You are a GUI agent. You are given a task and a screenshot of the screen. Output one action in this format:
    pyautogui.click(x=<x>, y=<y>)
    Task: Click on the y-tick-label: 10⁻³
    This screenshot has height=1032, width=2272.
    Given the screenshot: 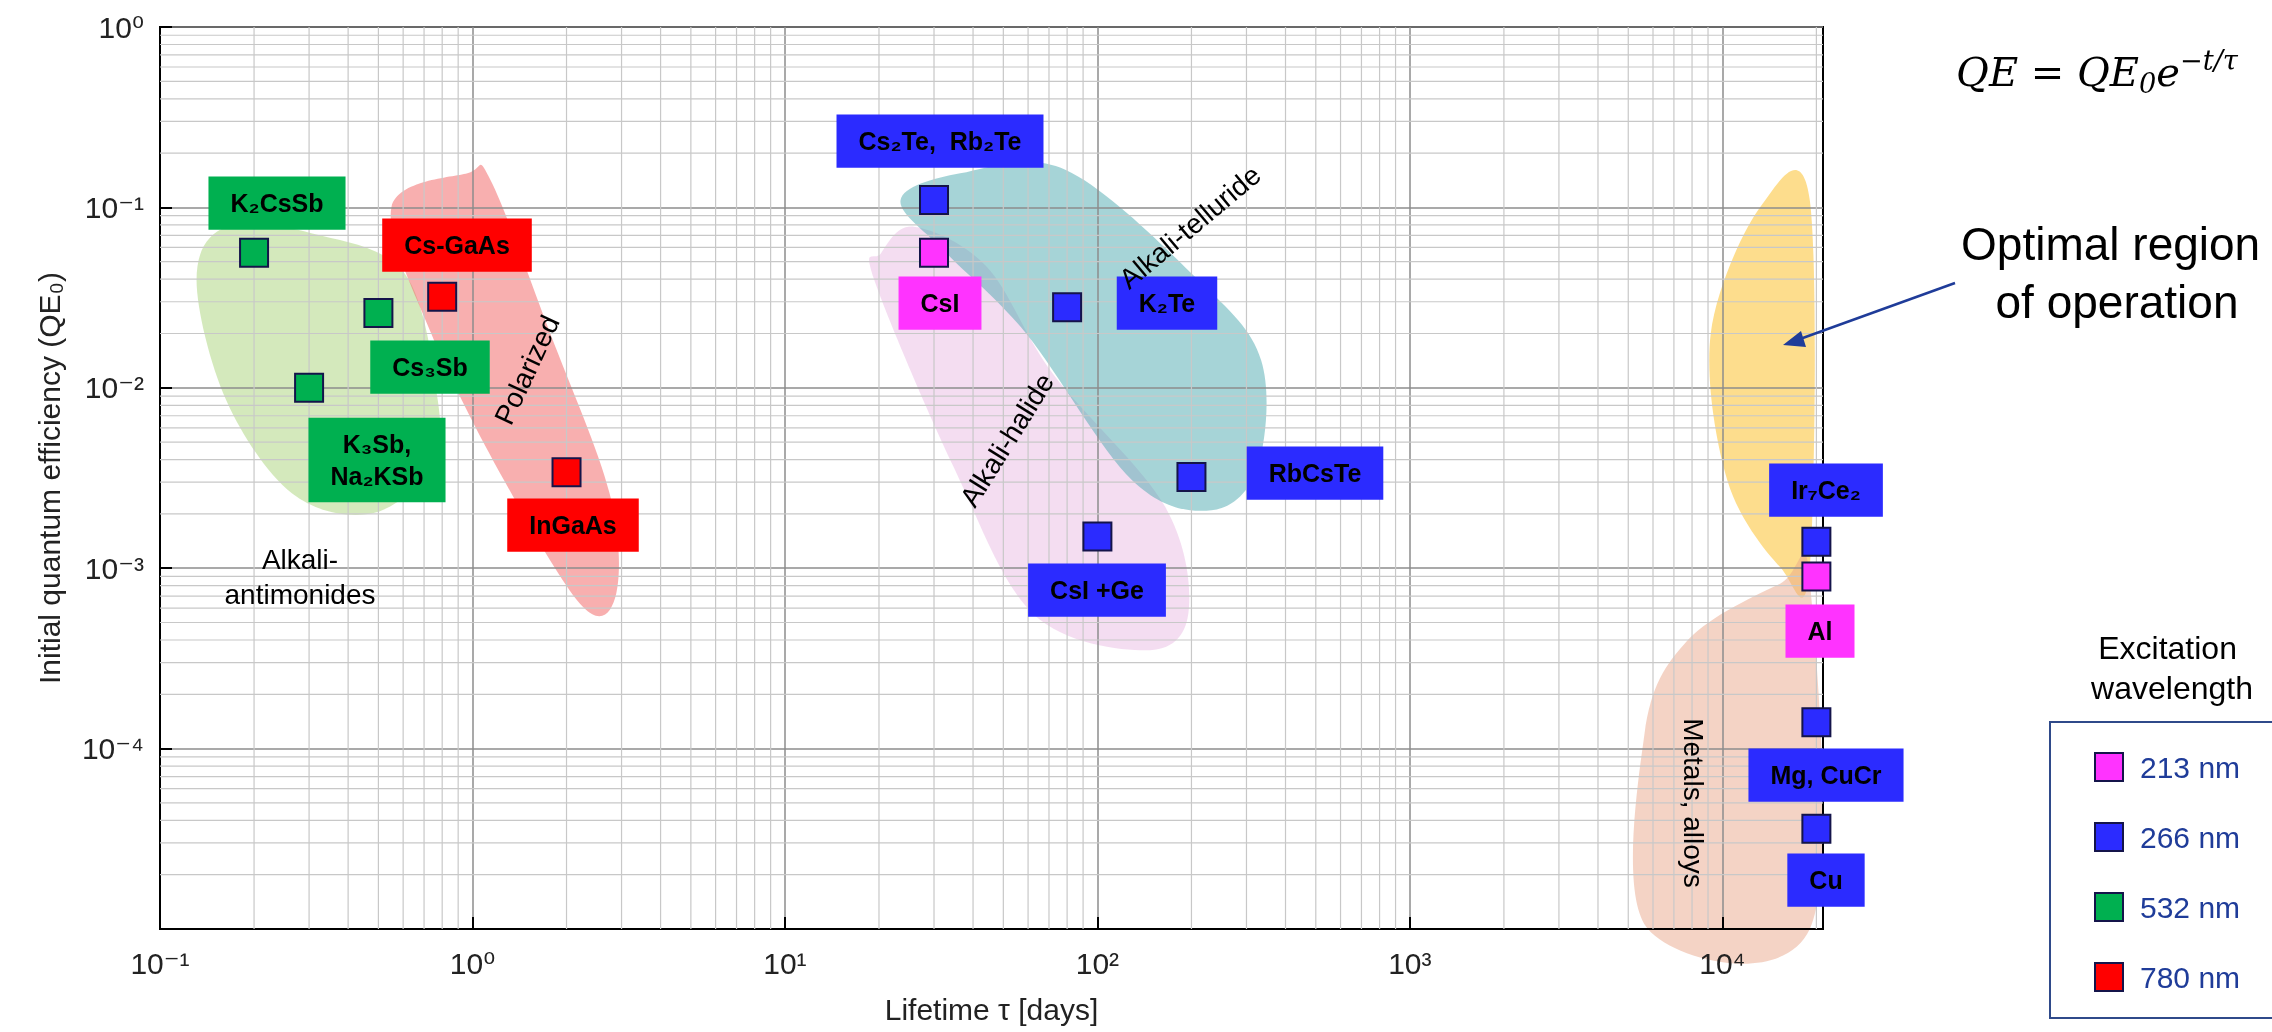 What is the action you would take?
    pyautogui.click(x=114, y=568)
    